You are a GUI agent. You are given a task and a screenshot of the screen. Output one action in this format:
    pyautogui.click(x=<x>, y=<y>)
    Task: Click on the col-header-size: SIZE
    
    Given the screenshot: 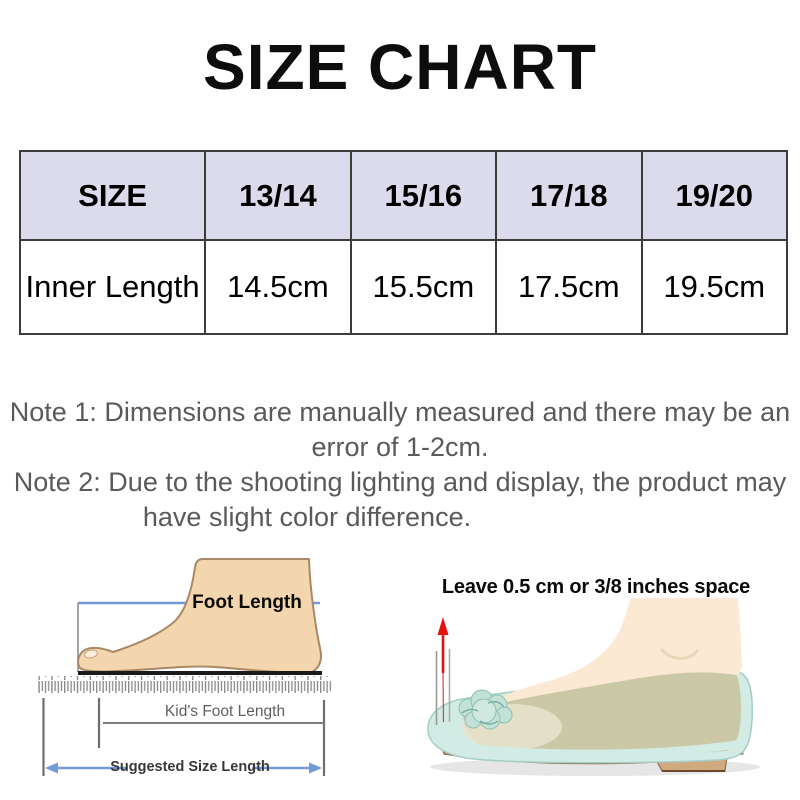 What is the action you would take?
    pyautogui.click(x=112, y=195)
    